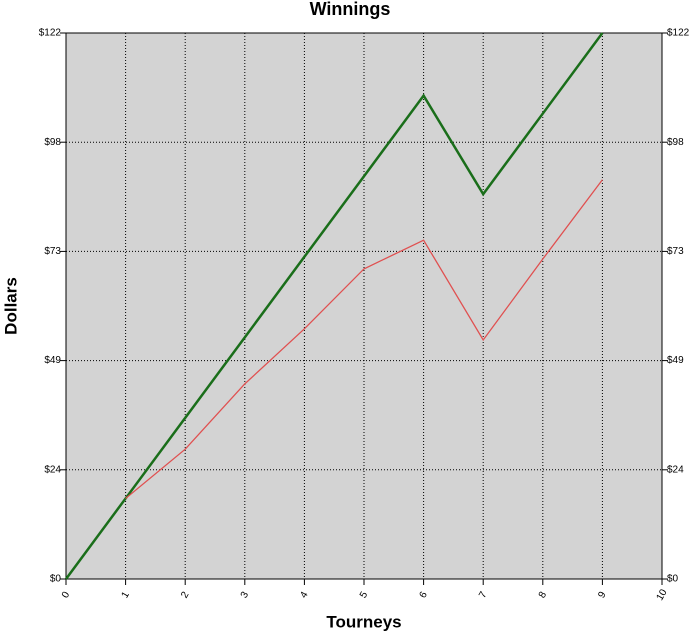  Describe the element at coordinates (483, 595) in the screenshot. I see `x-tick-label: 7` at that location.